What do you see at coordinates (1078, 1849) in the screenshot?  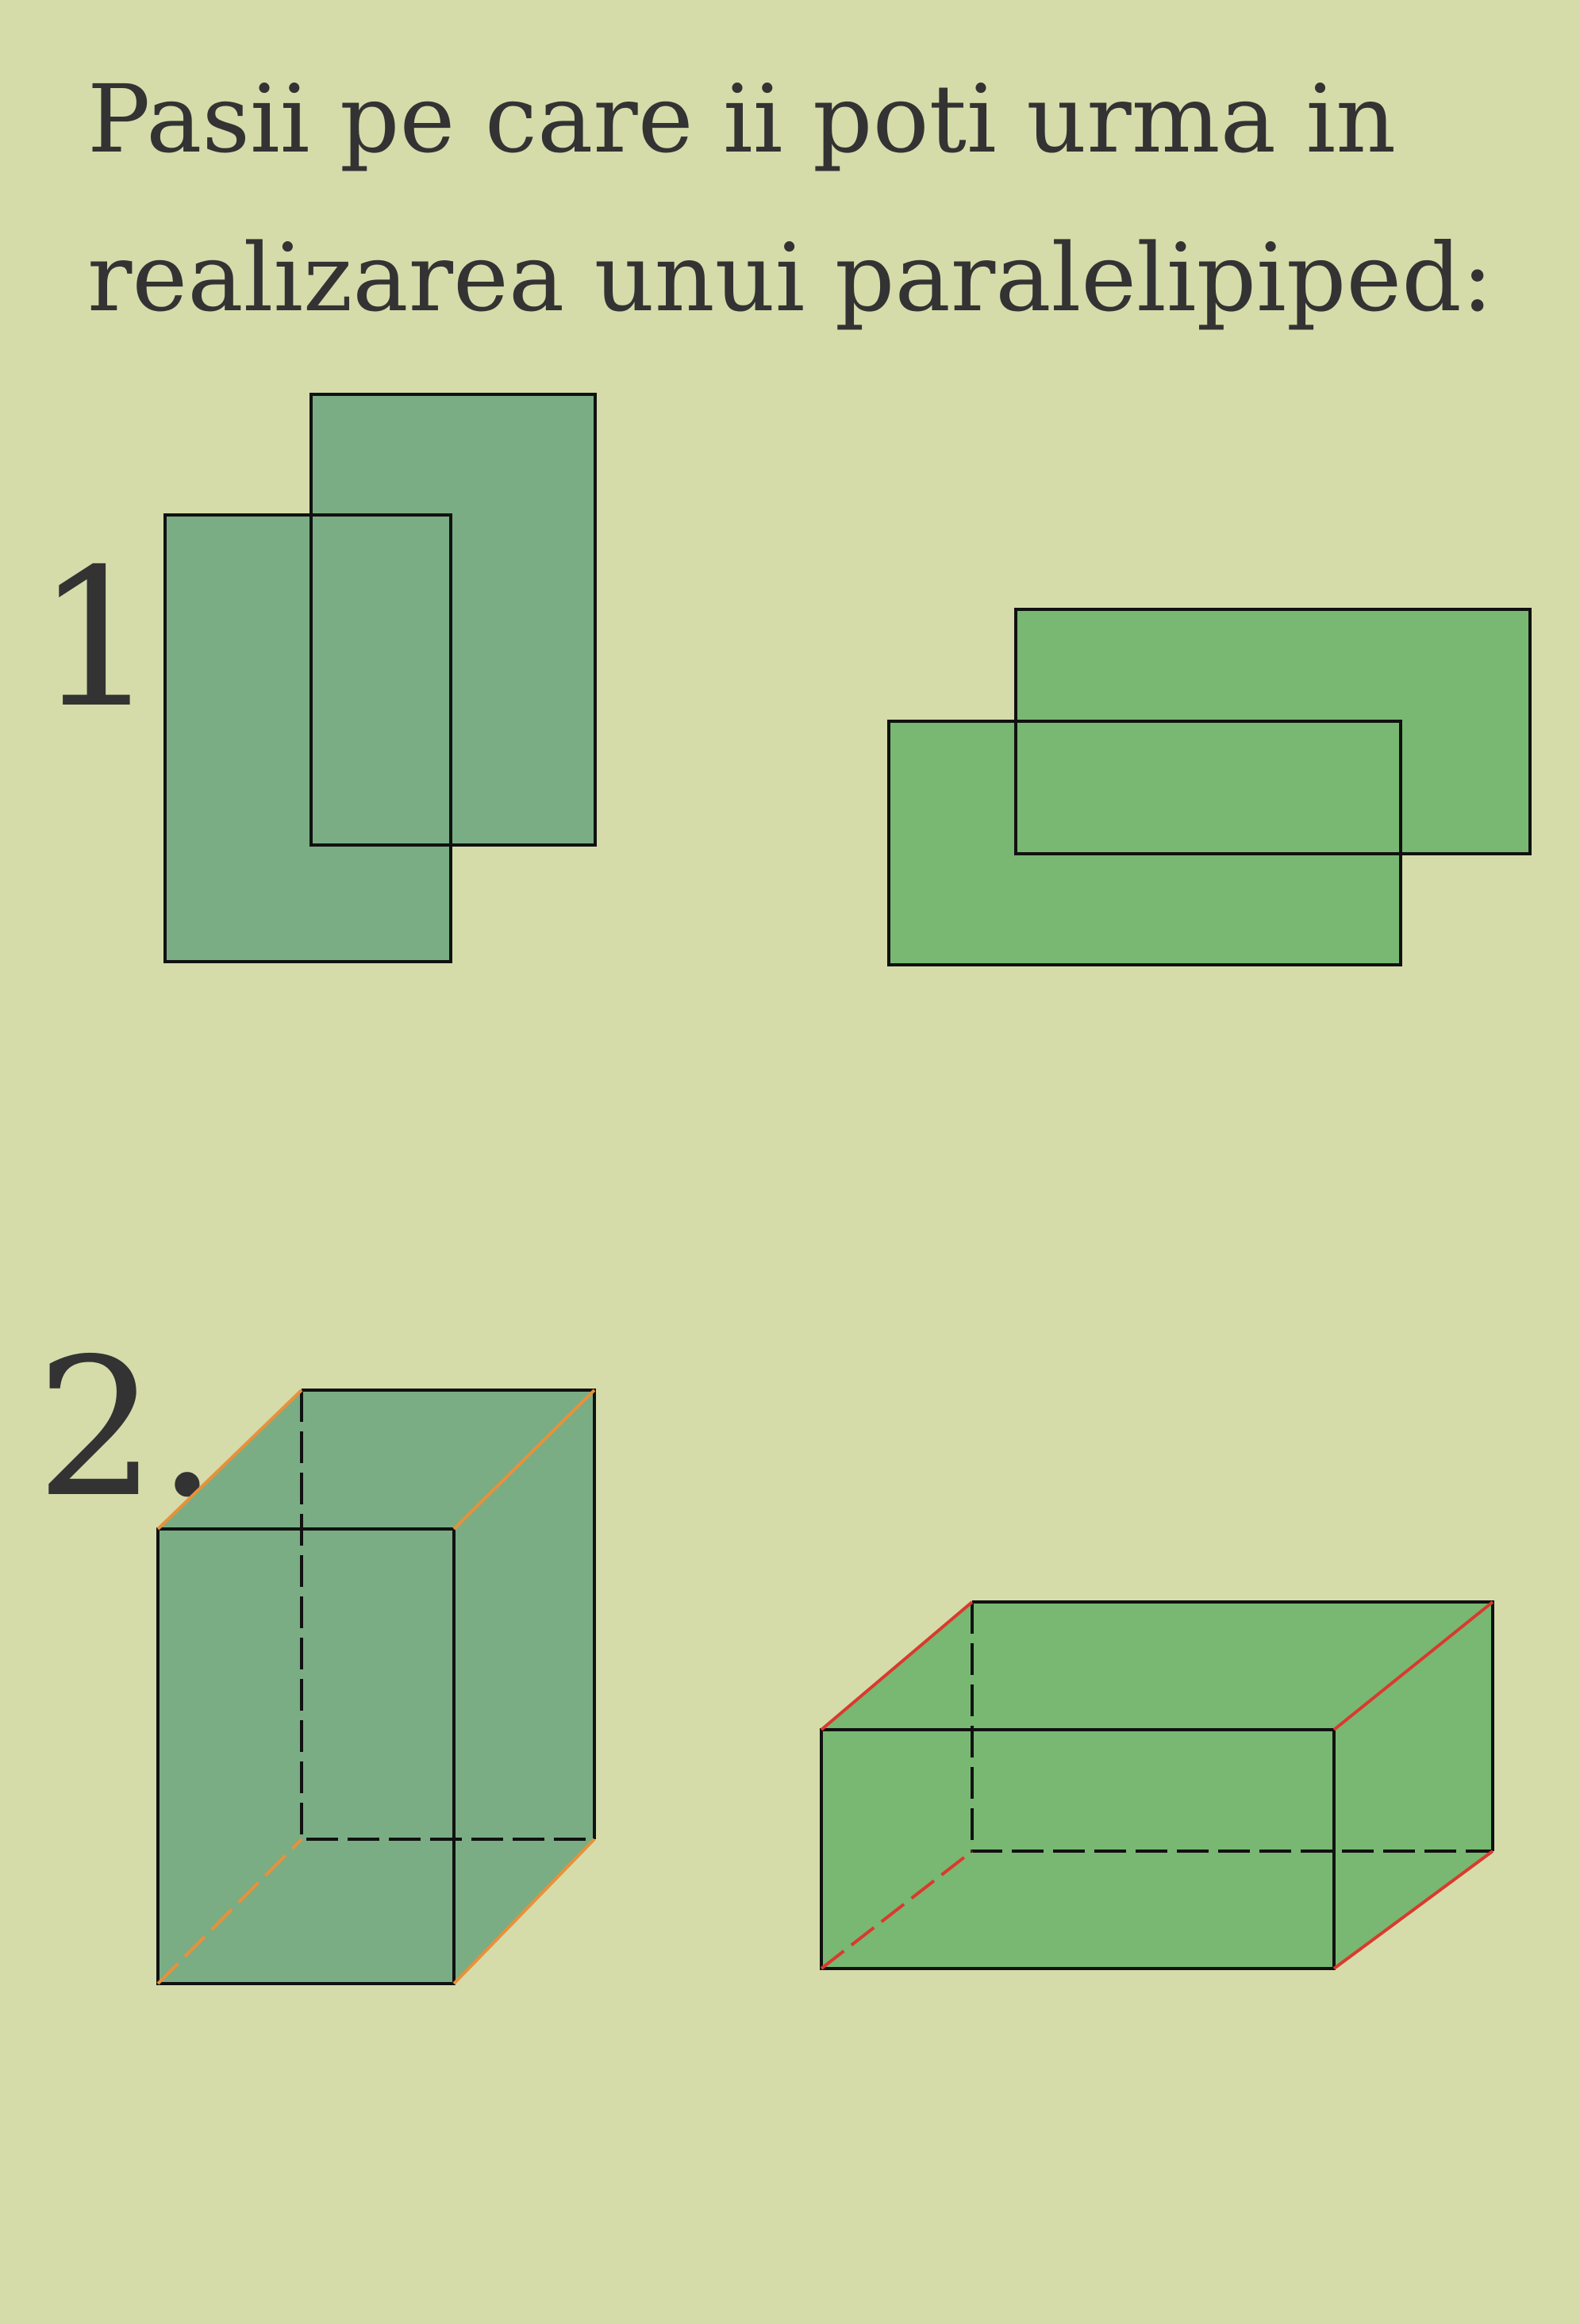 I see `wide-box-front-face` at bounding box center [1078, 1849].